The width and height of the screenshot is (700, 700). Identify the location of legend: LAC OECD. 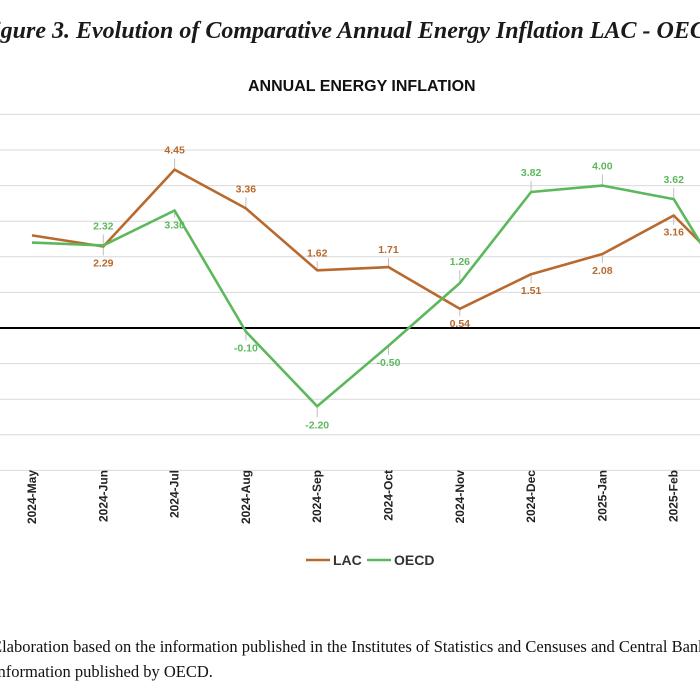
(370, 560).